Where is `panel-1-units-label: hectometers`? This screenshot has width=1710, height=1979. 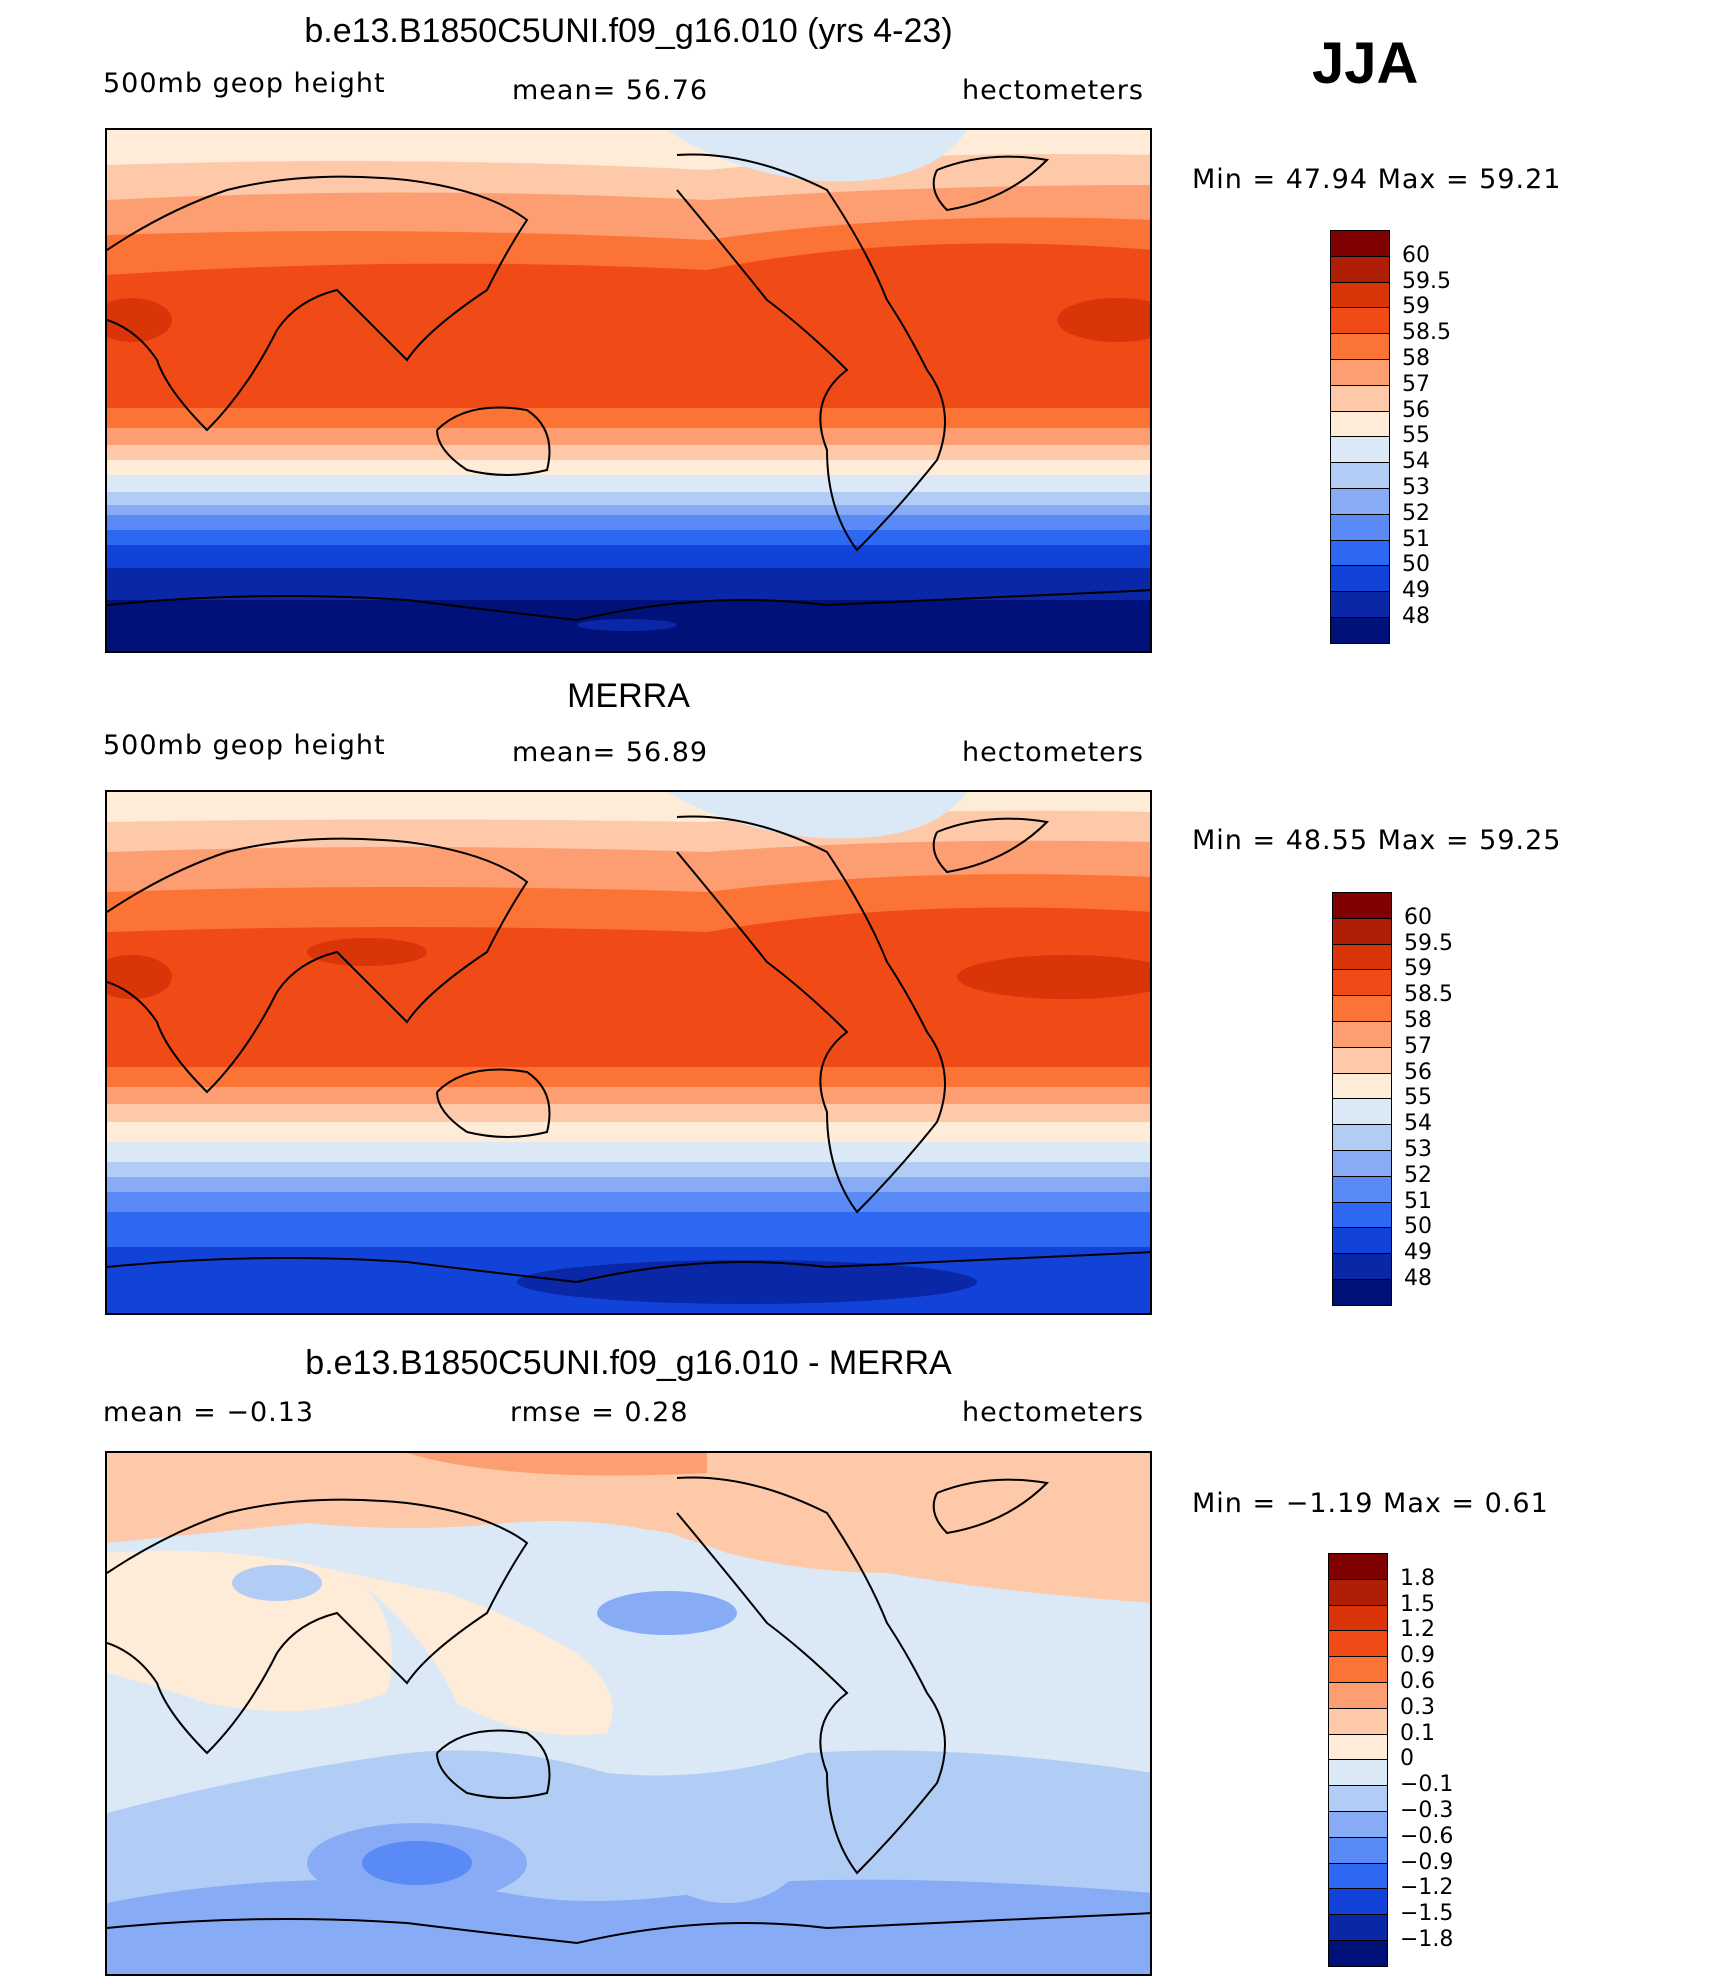 panel-1-units-label: hectometers is located at coordinates (1053, 90).